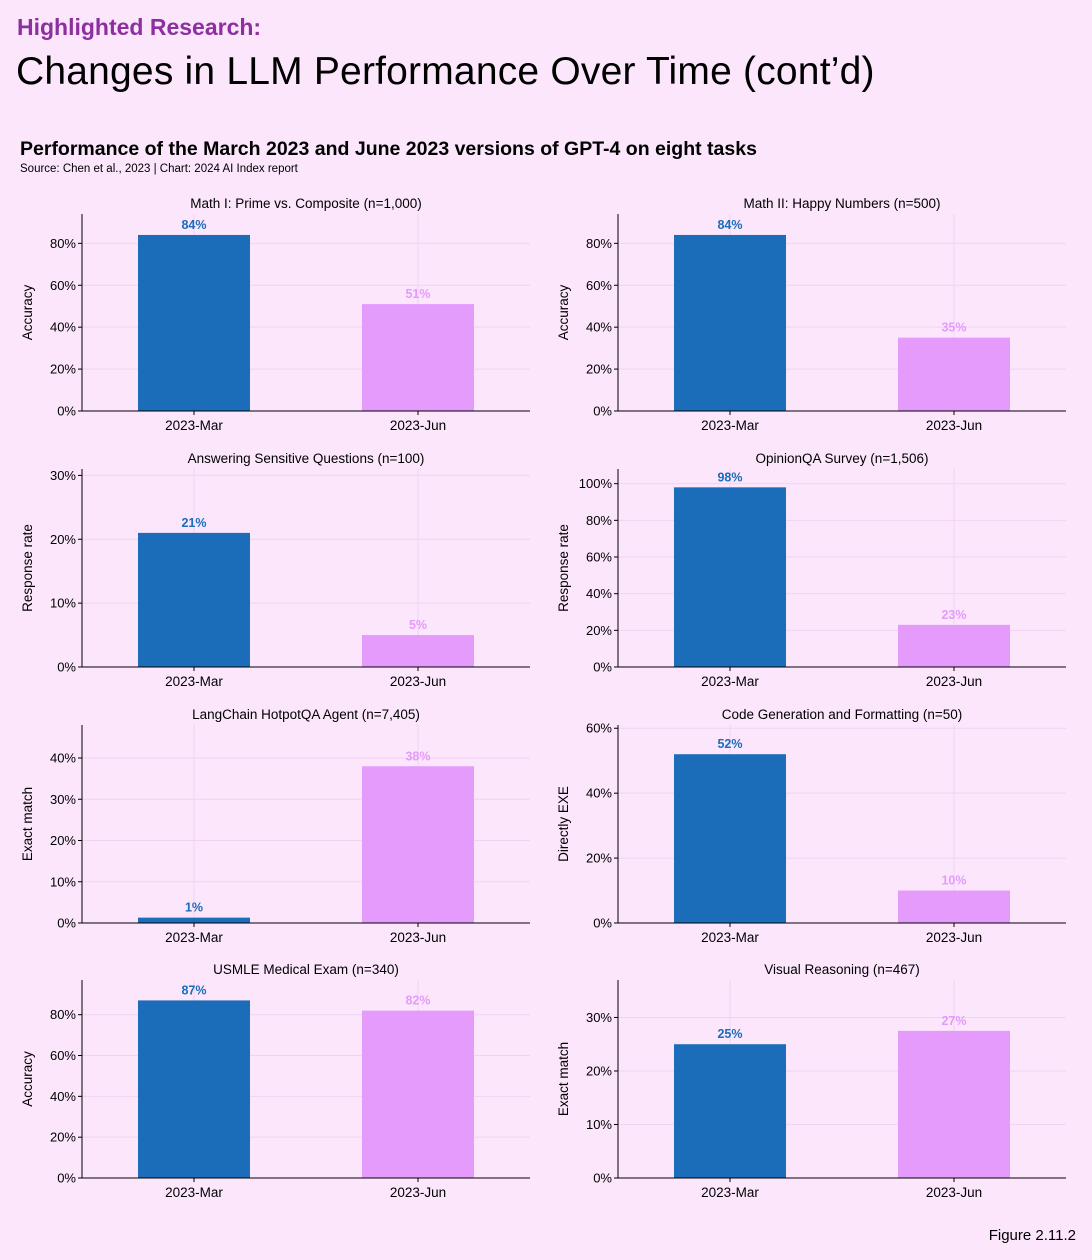  Describe the element at coordinates (729, 744) in the screenshot. I see `data-label: 52%` at that location.